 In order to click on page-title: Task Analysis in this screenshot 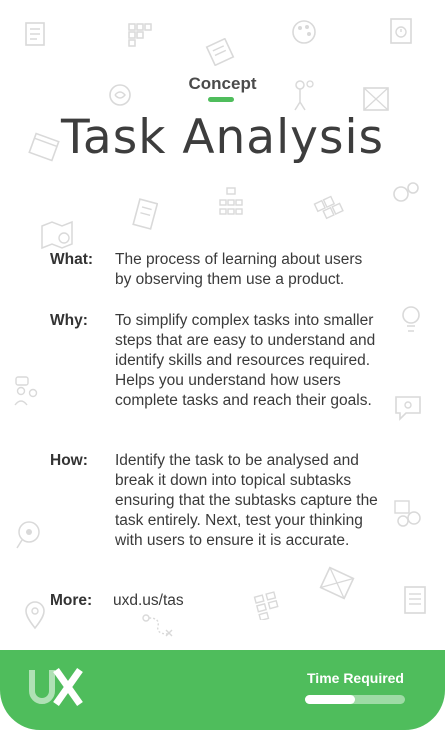, I will do `click(222, 137)`.